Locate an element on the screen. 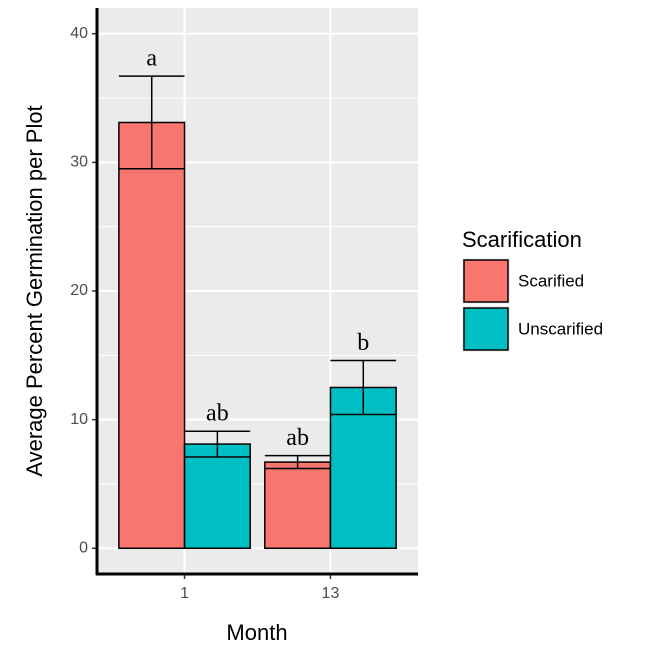 This screenshot has height=652, width=660. y-tick-label: 20 is located at coordinates (79, 290).